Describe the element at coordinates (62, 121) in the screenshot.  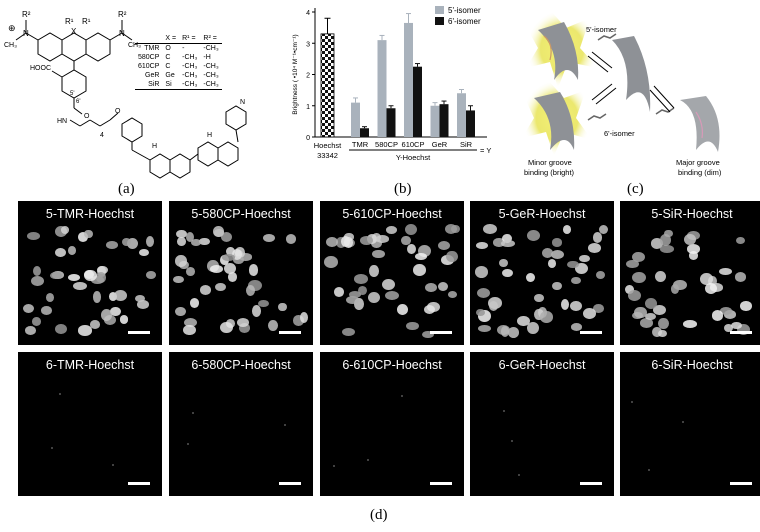
I see `hn-label: HN` at that location.